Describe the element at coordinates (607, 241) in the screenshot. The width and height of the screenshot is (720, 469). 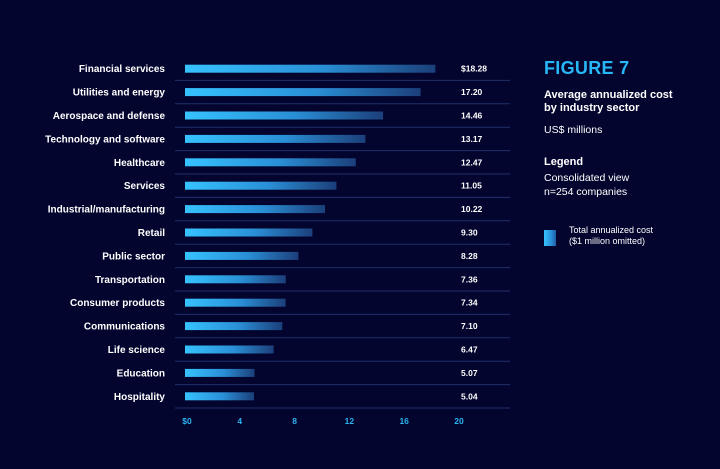
I see `legend-item-line-2: ($1 million omitted)` at that location.